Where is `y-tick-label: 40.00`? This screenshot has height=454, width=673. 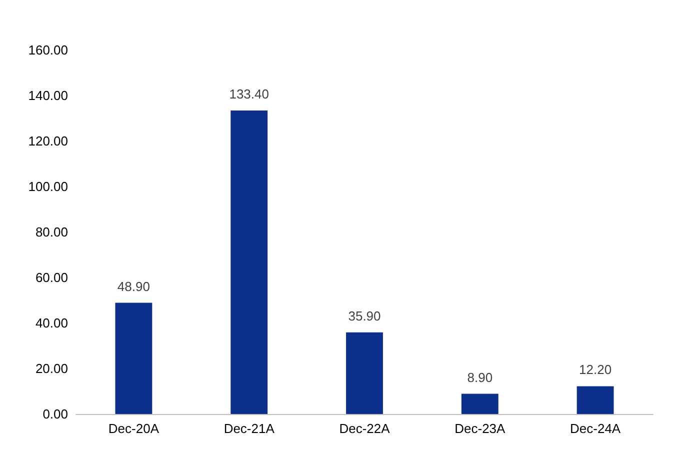 y-tick-label: 40.00 is located at coordinates (51, 323).